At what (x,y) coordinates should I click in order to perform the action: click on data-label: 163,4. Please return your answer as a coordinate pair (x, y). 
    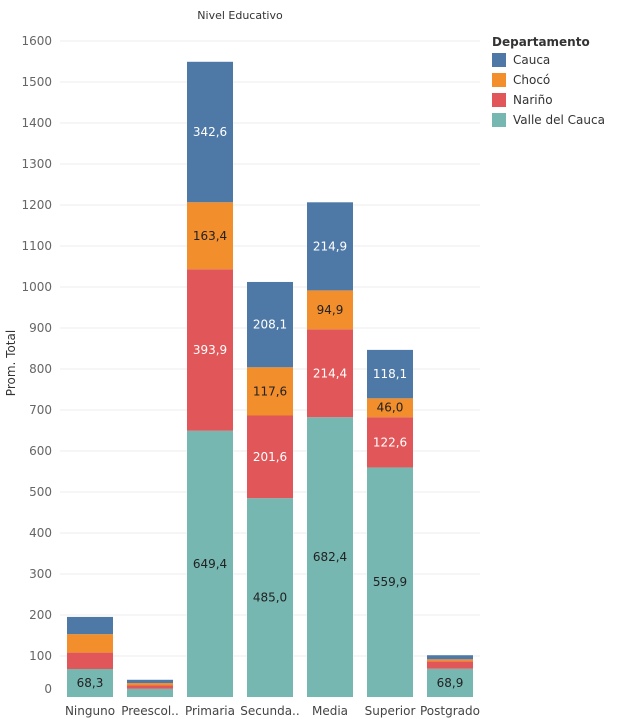
    Looking at the image, I should click on (210, 236).